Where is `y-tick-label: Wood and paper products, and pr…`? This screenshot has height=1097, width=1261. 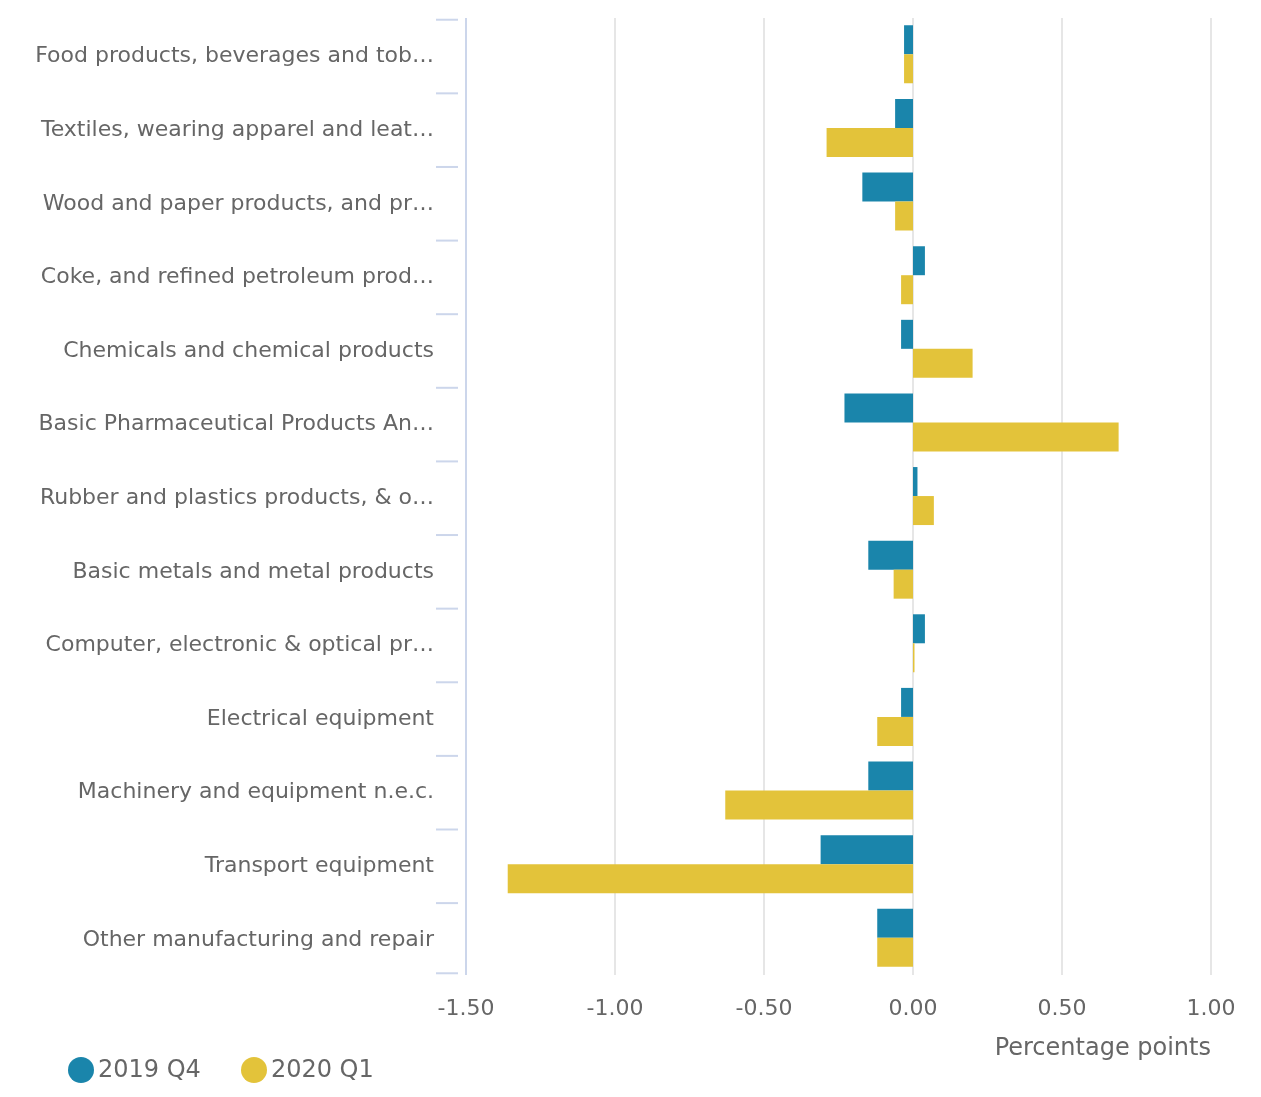 y-tick-label: Wood and paper products, and pr… is located at coordinates (238, 202).